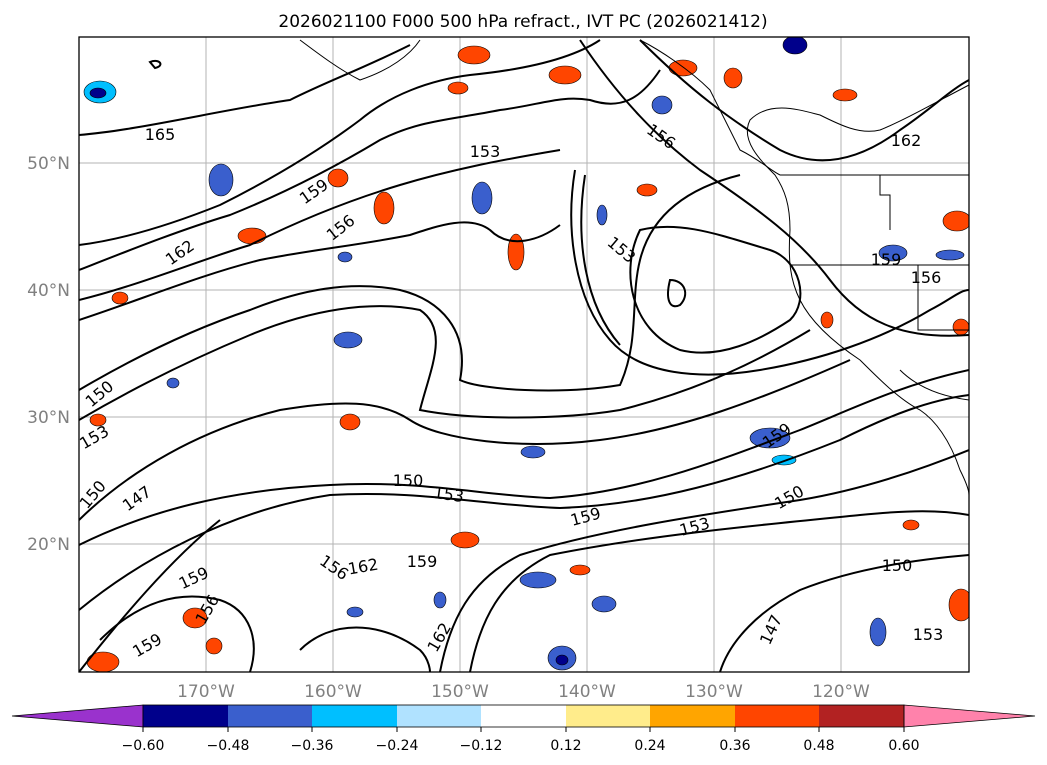 This screenshot has width=1047, height=765. Describe the element at coordinates (523, 692) in the screenshot. I see `longitude-axis: 170°W 160°W 150°W 140°W 130°W 120°W` at that location.